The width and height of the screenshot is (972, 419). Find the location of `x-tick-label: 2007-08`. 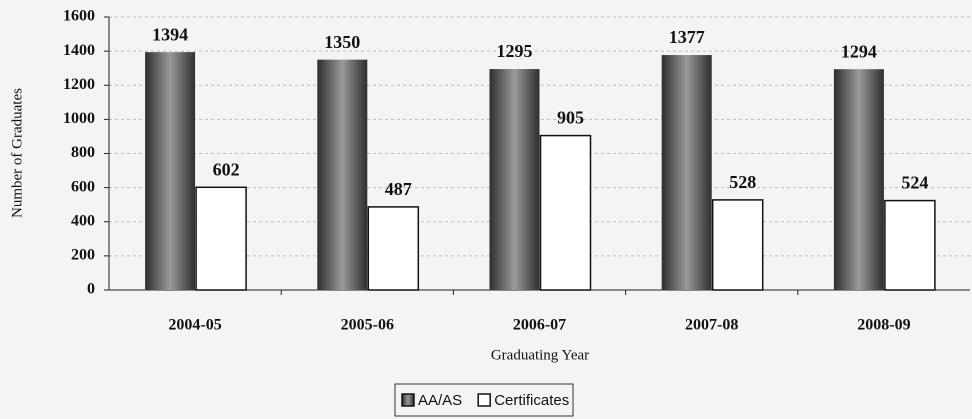

x-tick-label: 2007-08 is located at coordinates (711, 325).